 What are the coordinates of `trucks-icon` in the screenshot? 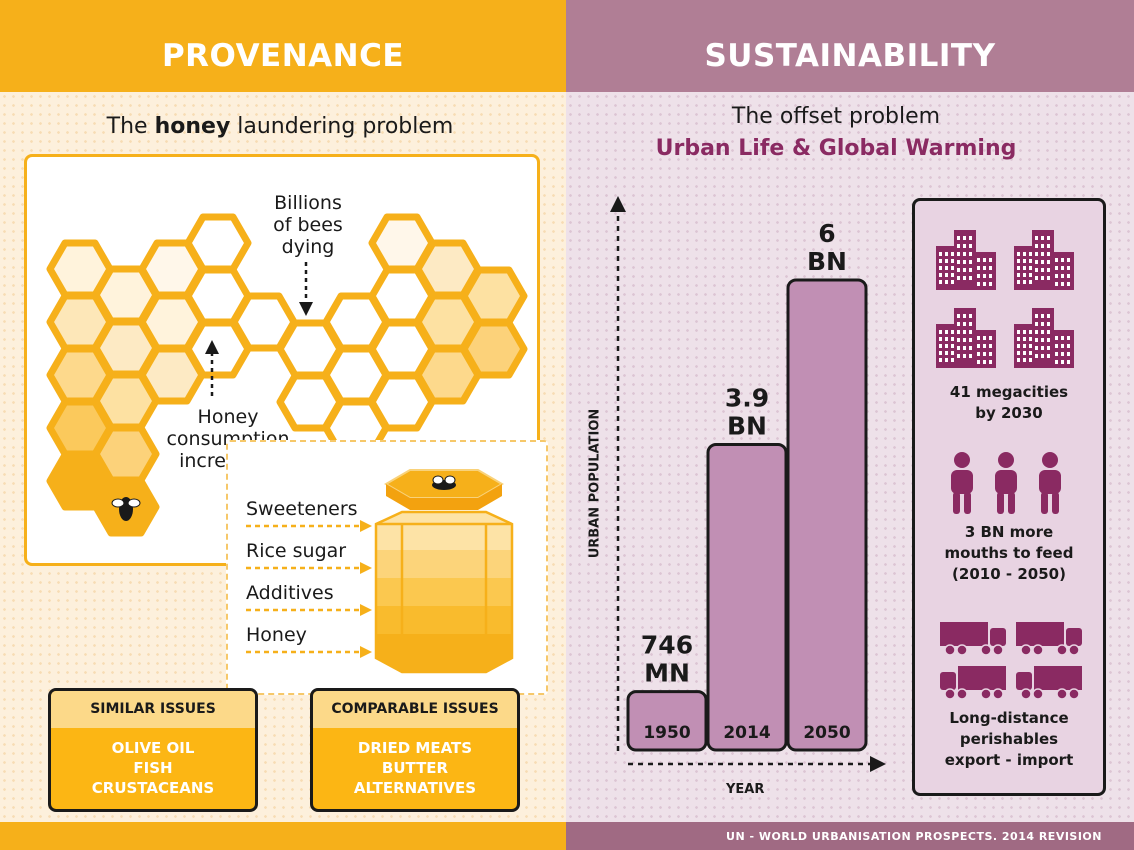 It's located at (1011, 661).